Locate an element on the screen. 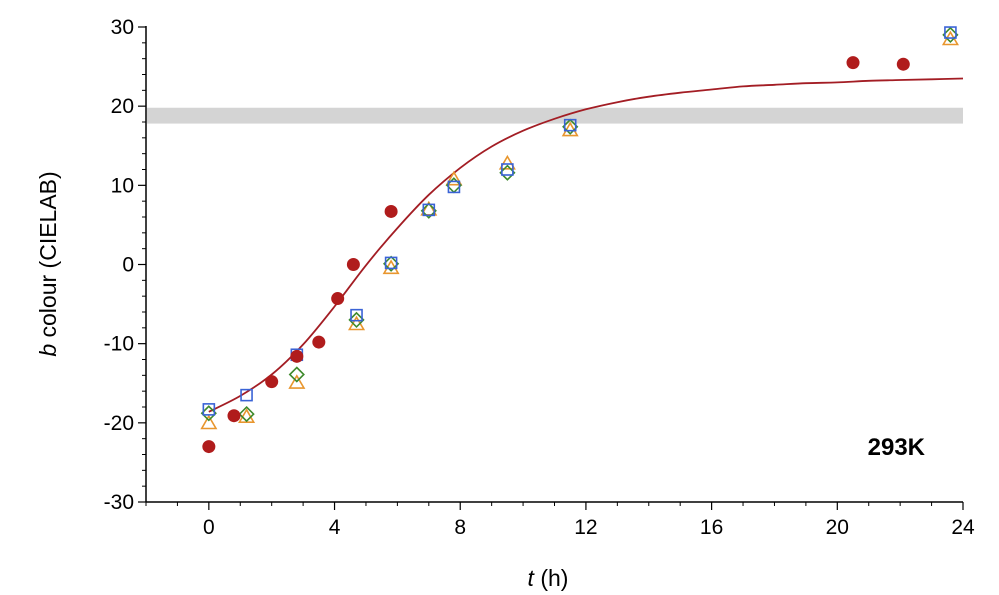 This screenshot has width=999, height=595. x-tick-label-12: 12 is located at coordinates (585, 527).